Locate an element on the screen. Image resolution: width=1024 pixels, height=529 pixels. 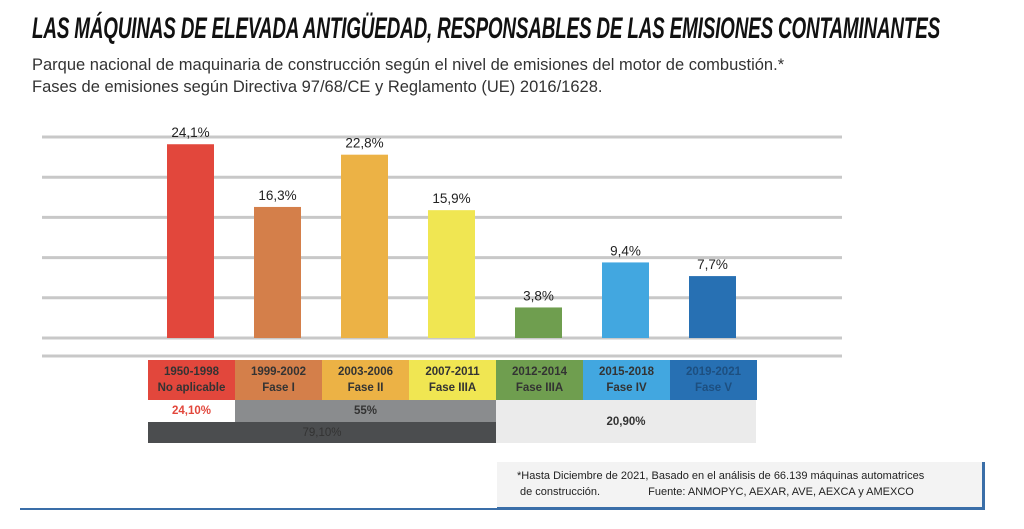
phase-years: 2015-2018 is located at coordinates (626, 372).